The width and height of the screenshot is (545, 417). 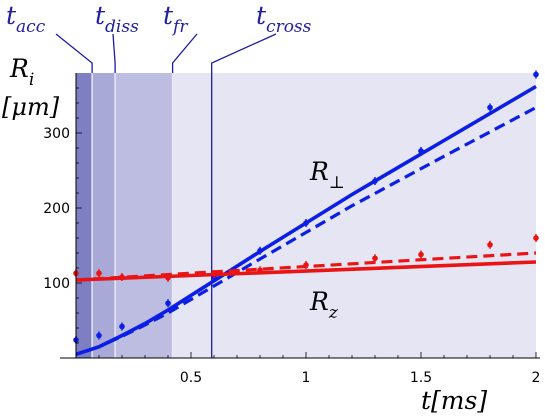 I want to click on r-z-fit-solid, so click(x=306, y=271).